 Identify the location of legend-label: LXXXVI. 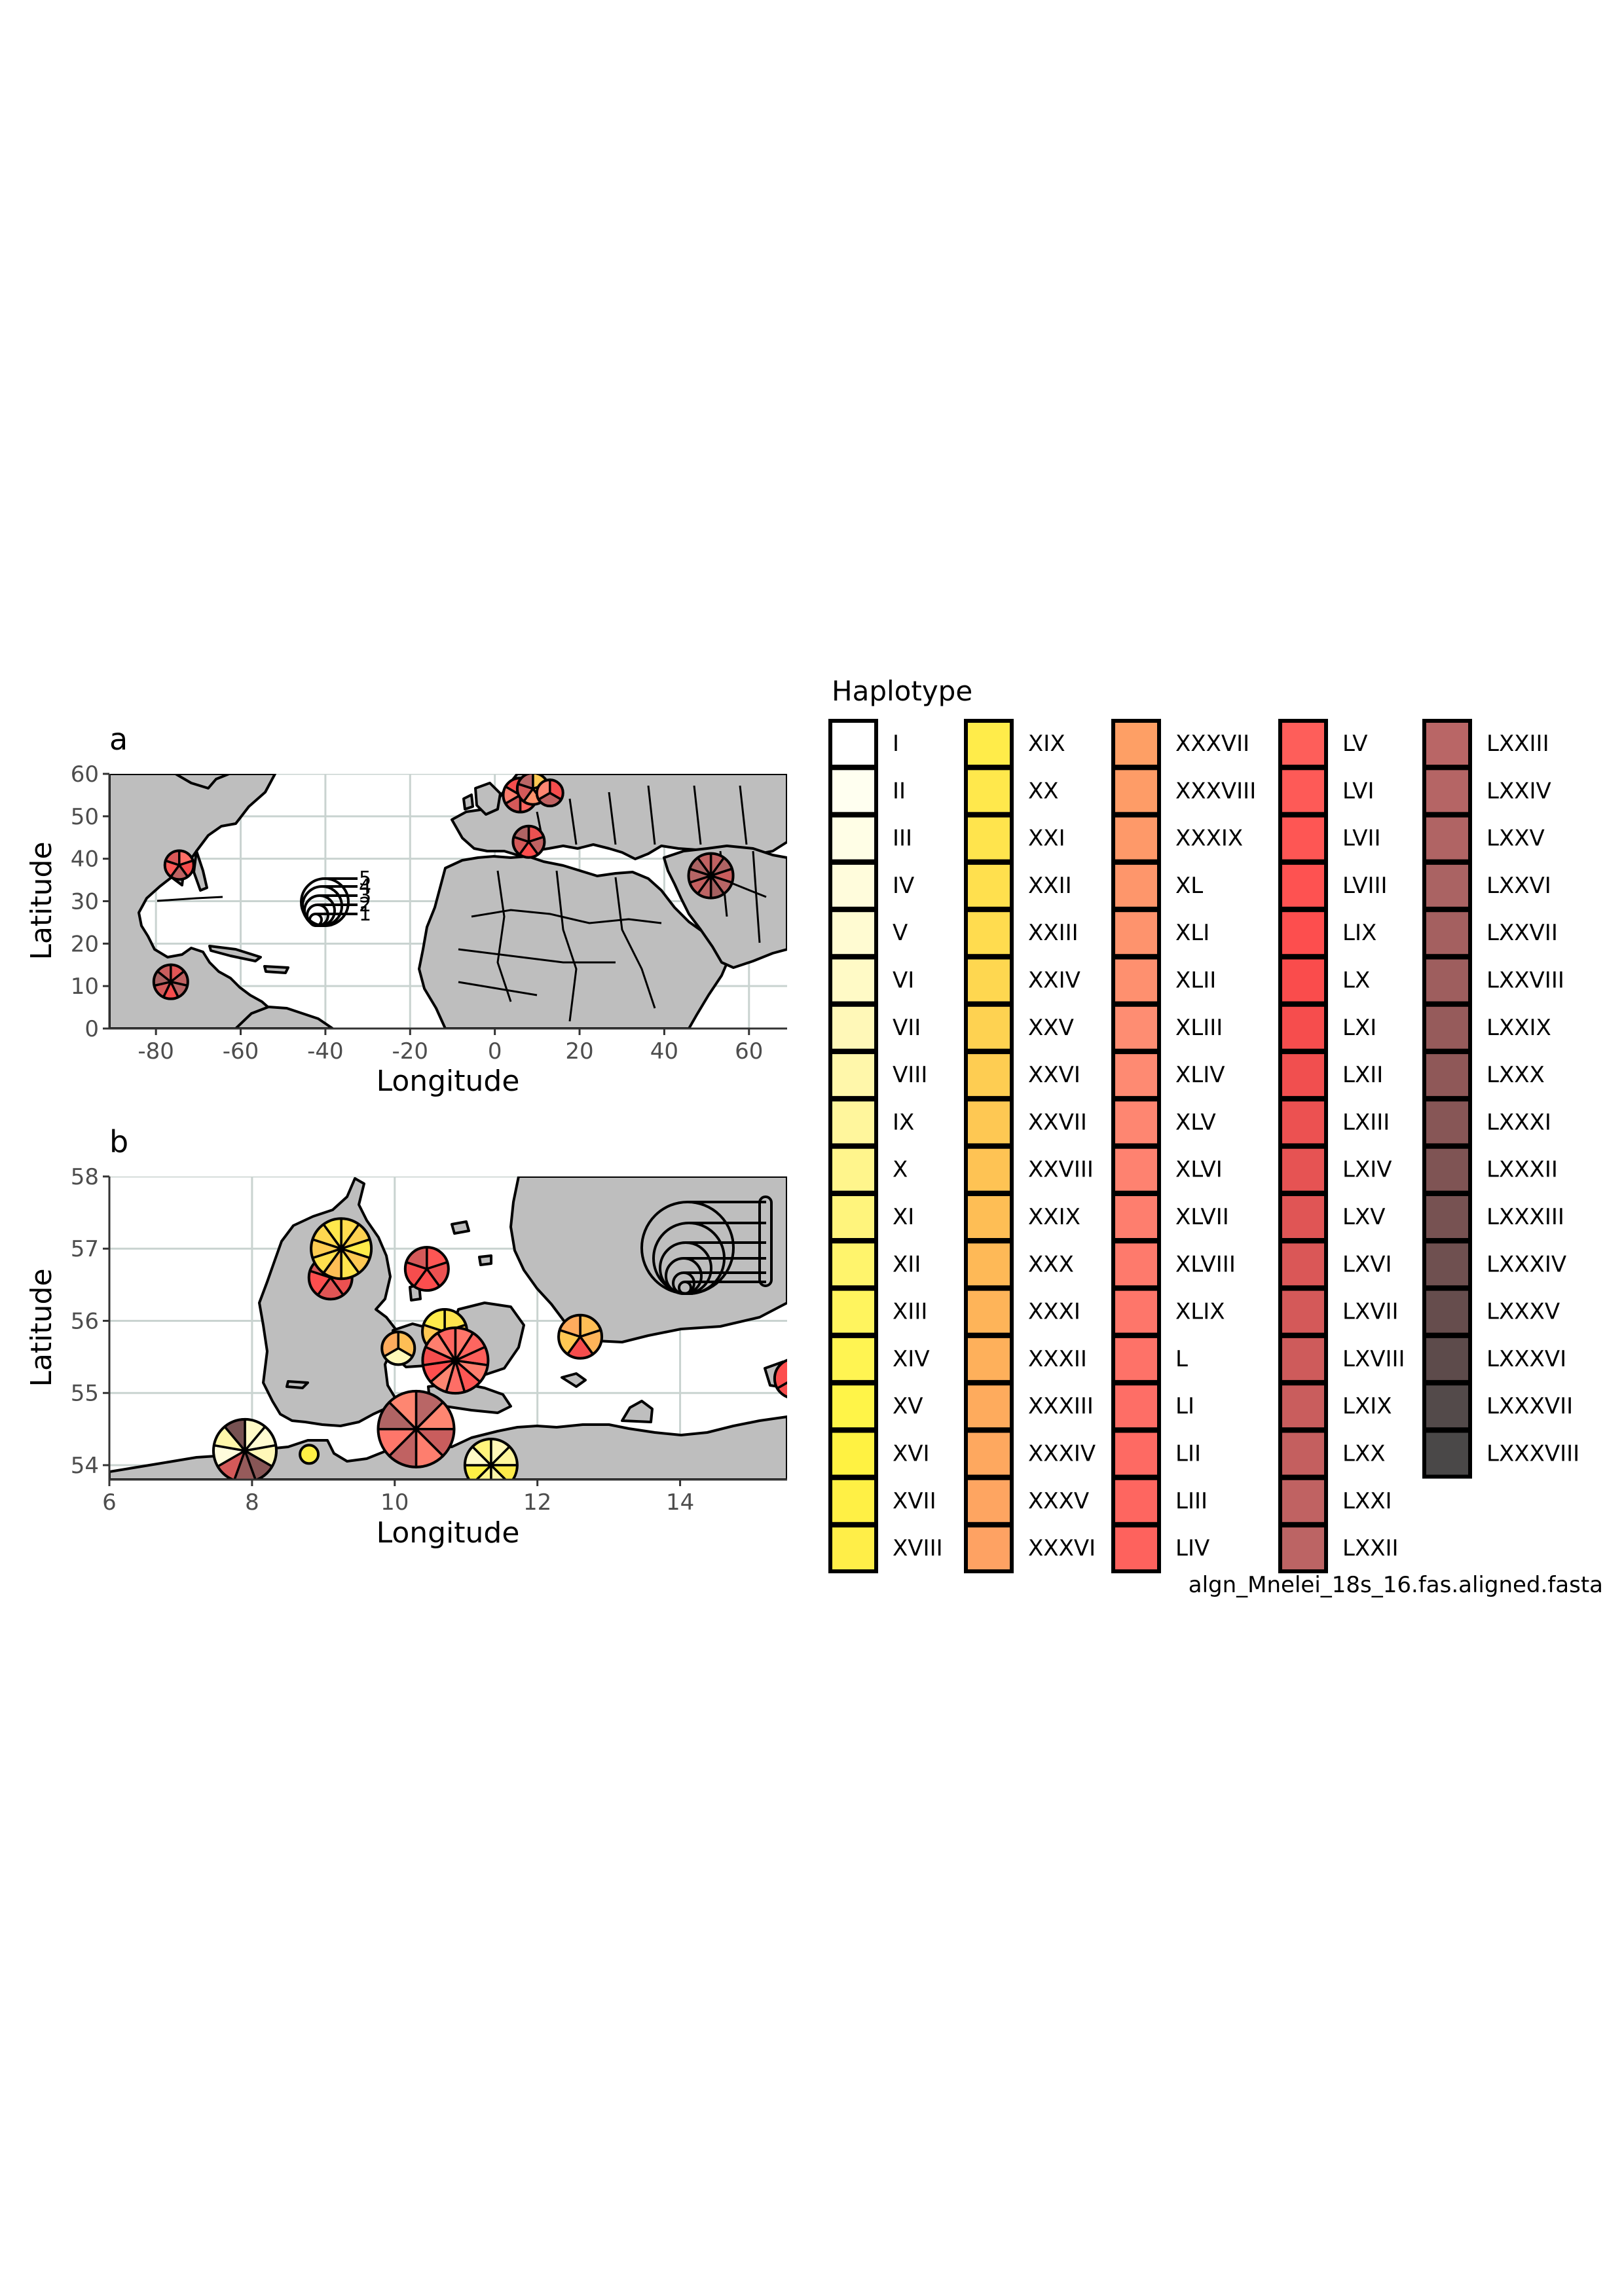
(1526, 1359).